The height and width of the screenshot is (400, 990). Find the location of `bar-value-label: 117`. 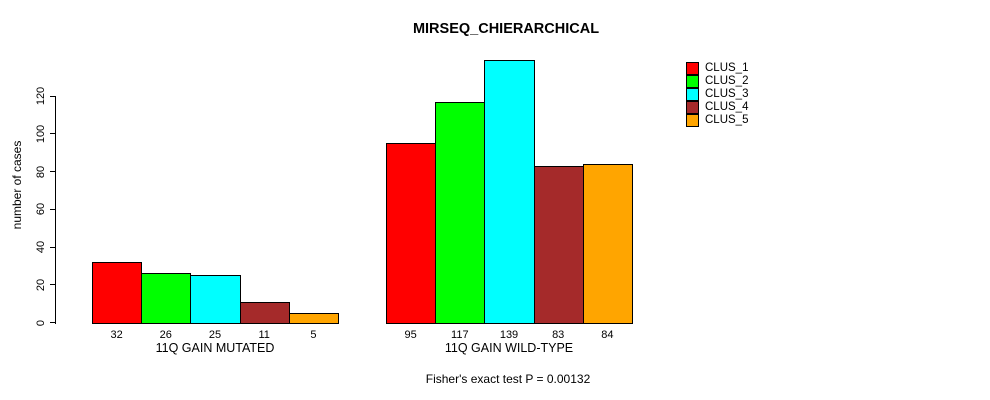

bar-value-label: 117 is located at coordinates (460, 335).